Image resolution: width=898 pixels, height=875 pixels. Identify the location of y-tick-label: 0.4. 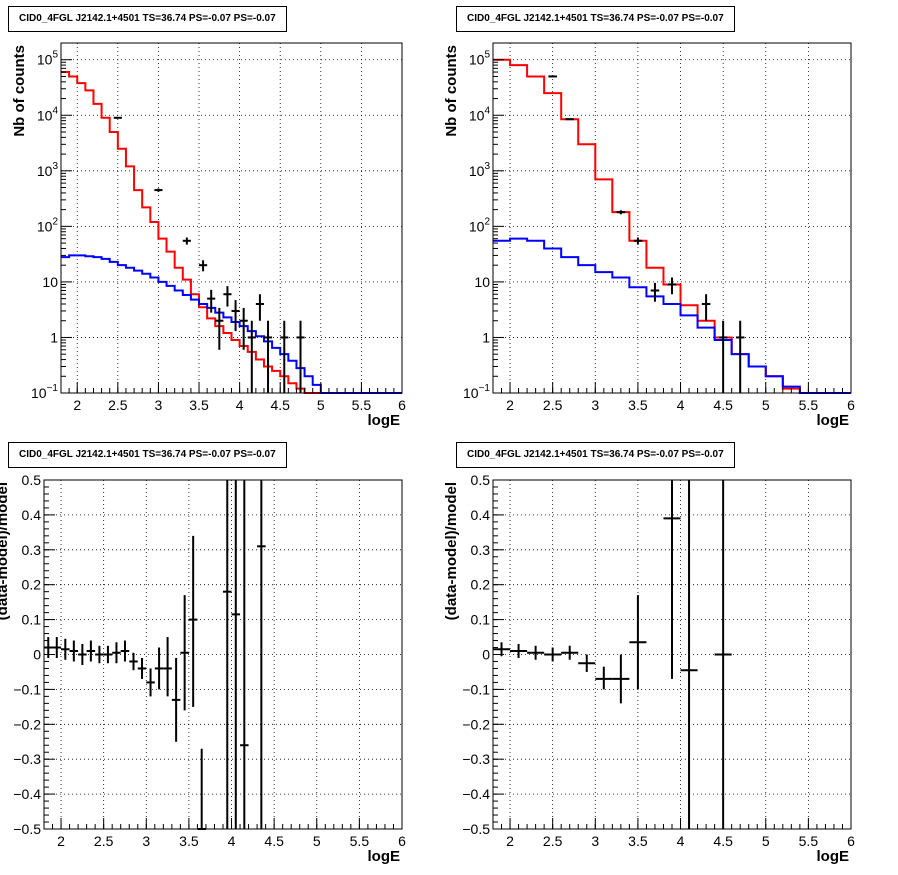
(32, 515).